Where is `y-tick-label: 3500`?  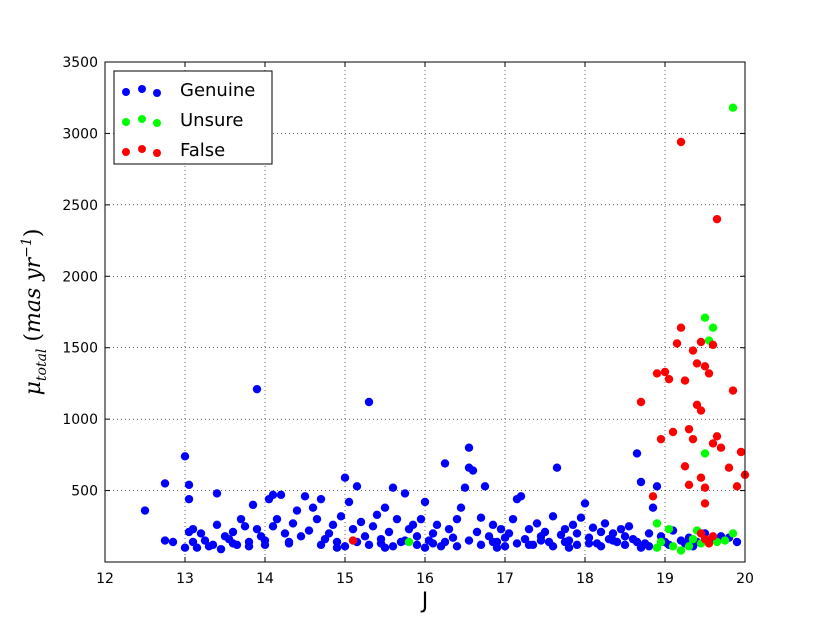
y-tick-label: 3500 is located at coordinates (80, 63).